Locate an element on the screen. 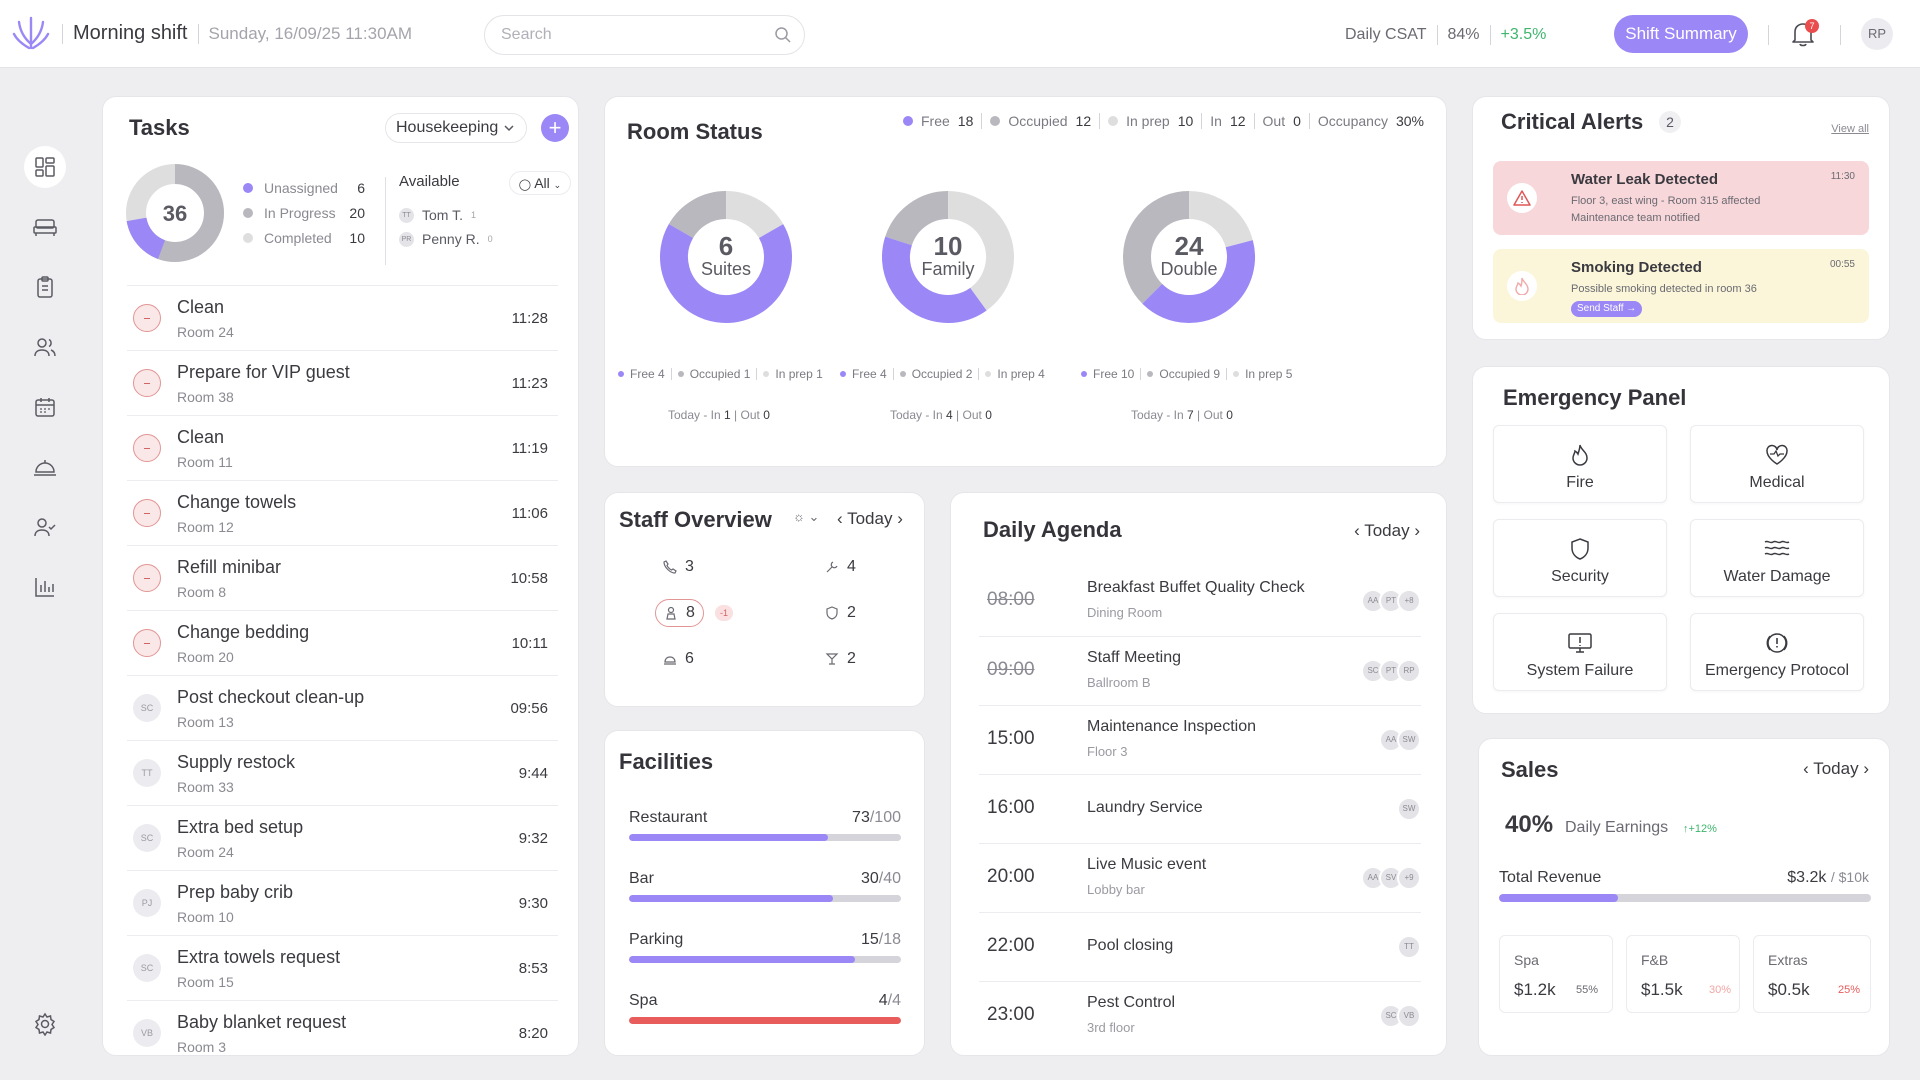  agenda-day-nav: ‹ Today › is located at coordinates (1387, 531).